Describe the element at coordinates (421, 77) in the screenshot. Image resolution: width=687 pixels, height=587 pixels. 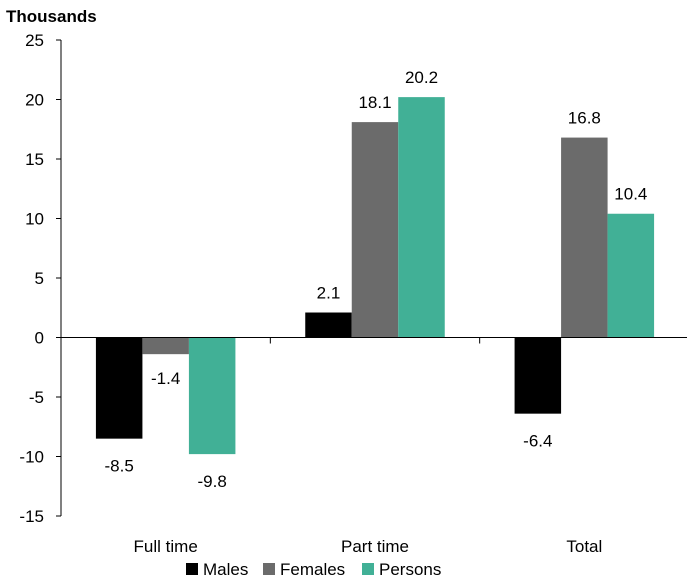
I see `data-label: 20.2` at that location.